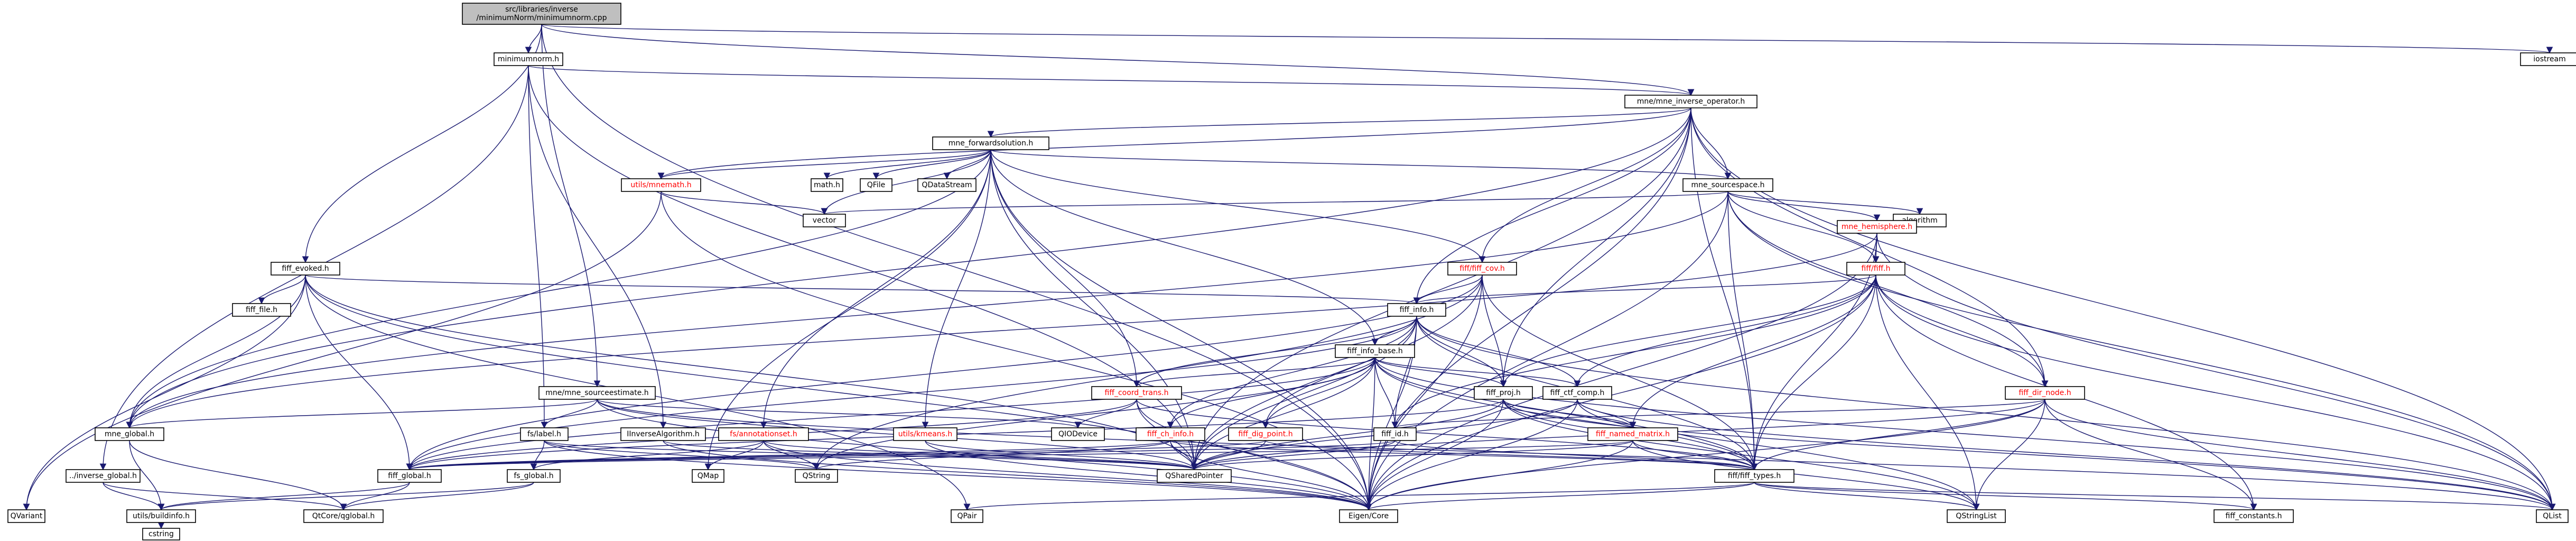 The width and height of the screenshot is (2576, 541). Describe the element at coordinates (161, 534) in the screenshot. I see `node-cstring: cstring` at that location.